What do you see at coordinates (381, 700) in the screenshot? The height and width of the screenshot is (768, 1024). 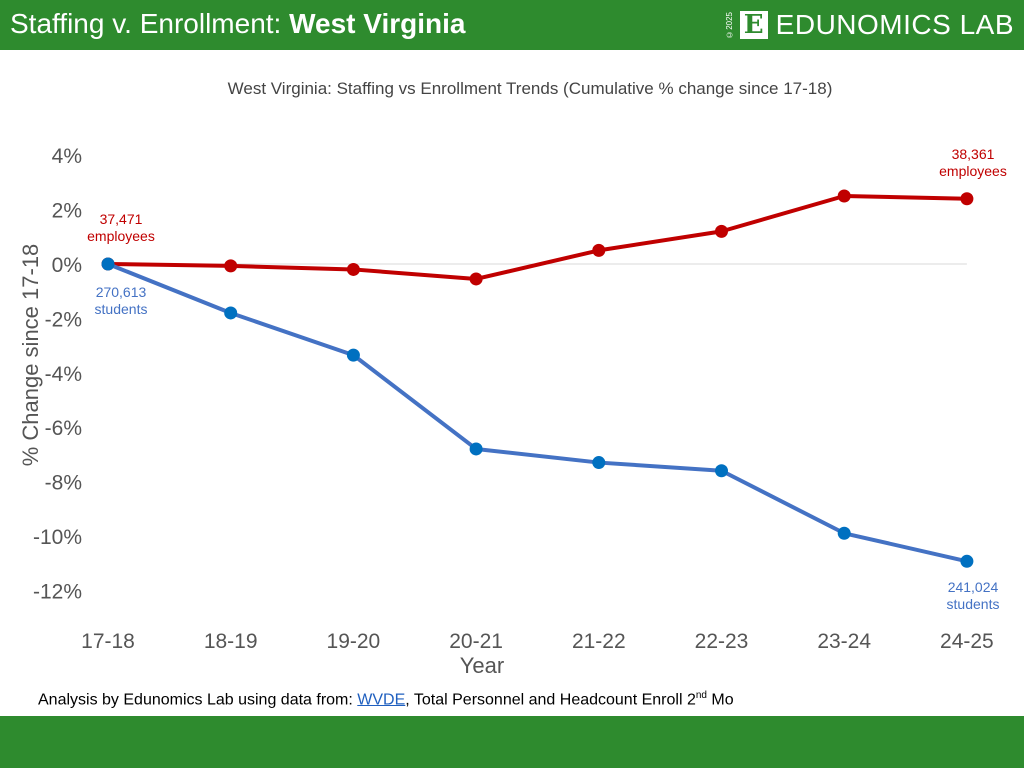 I see `wvde-link: WVDE` at bounding box center [381, 700].